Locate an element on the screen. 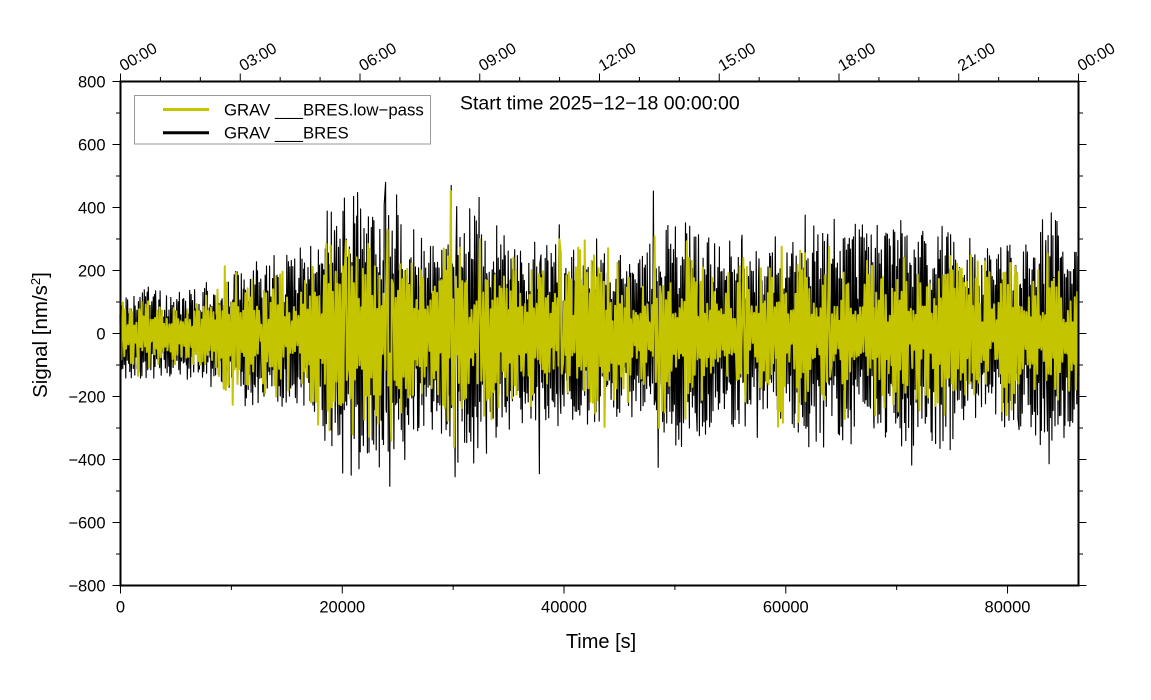 The width and height of the screenshot is (1151, 700). svg-text: −800 is located at coordinates (86, 587).